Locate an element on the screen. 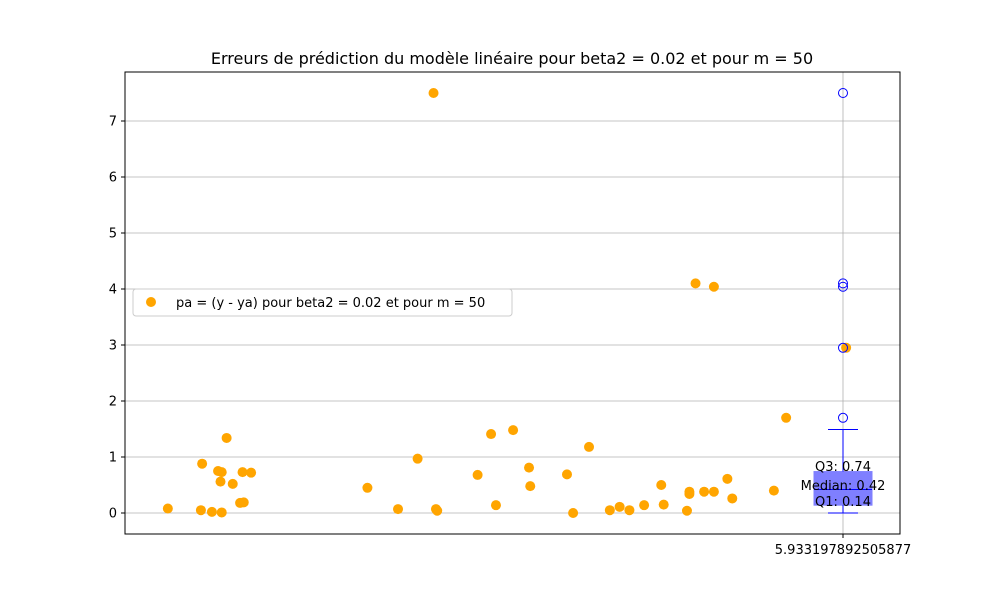 The image size is (1000, 600). box-iqr is located at coordinates (843, 488).